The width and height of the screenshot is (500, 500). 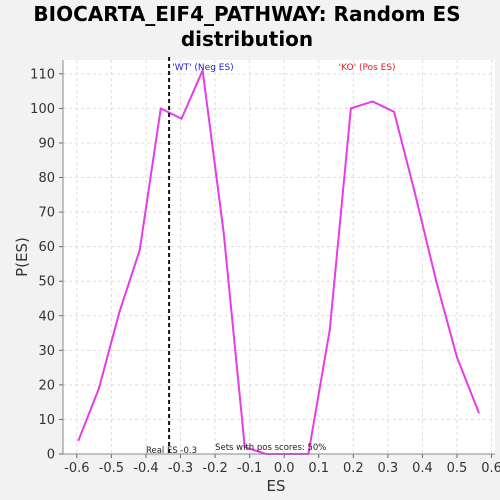 What do you see at coordinates (457, 468) in the screenshot?
I see `x-tick-label: 0.5` at bounding box center [457, 468].